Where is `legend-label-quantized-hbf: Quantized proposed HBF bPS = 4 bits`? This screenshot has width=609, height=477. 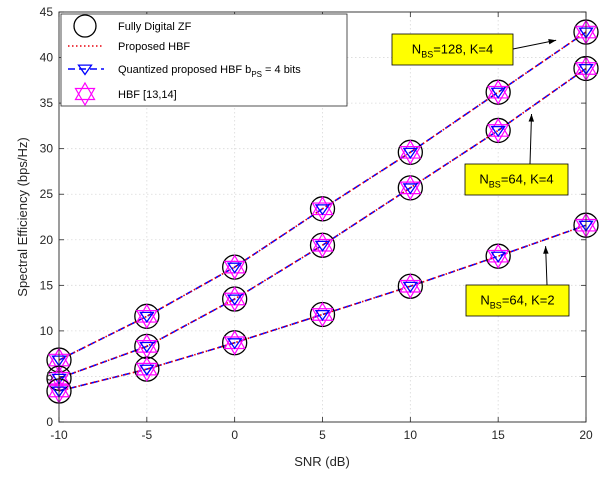 legend-label-quantized-hbf: Quantized proposed HBF bPS = 4 bits is located at coordinates (209, 71).